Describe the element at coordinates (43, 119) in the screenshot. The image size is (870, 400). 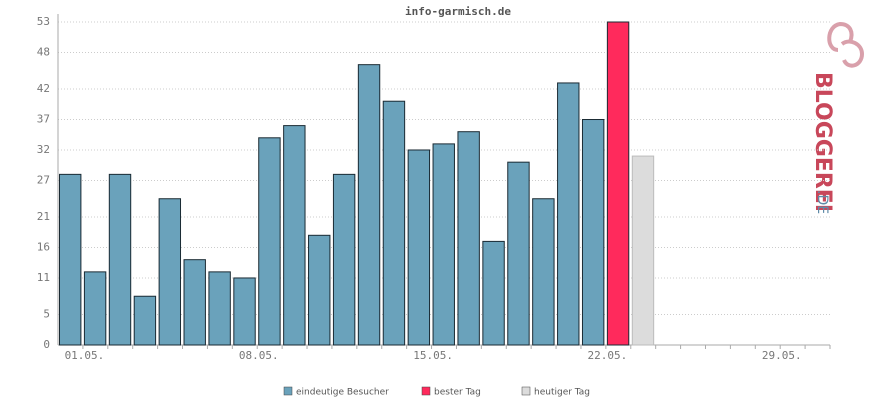
I see `y-tick-label: 37` at that location.